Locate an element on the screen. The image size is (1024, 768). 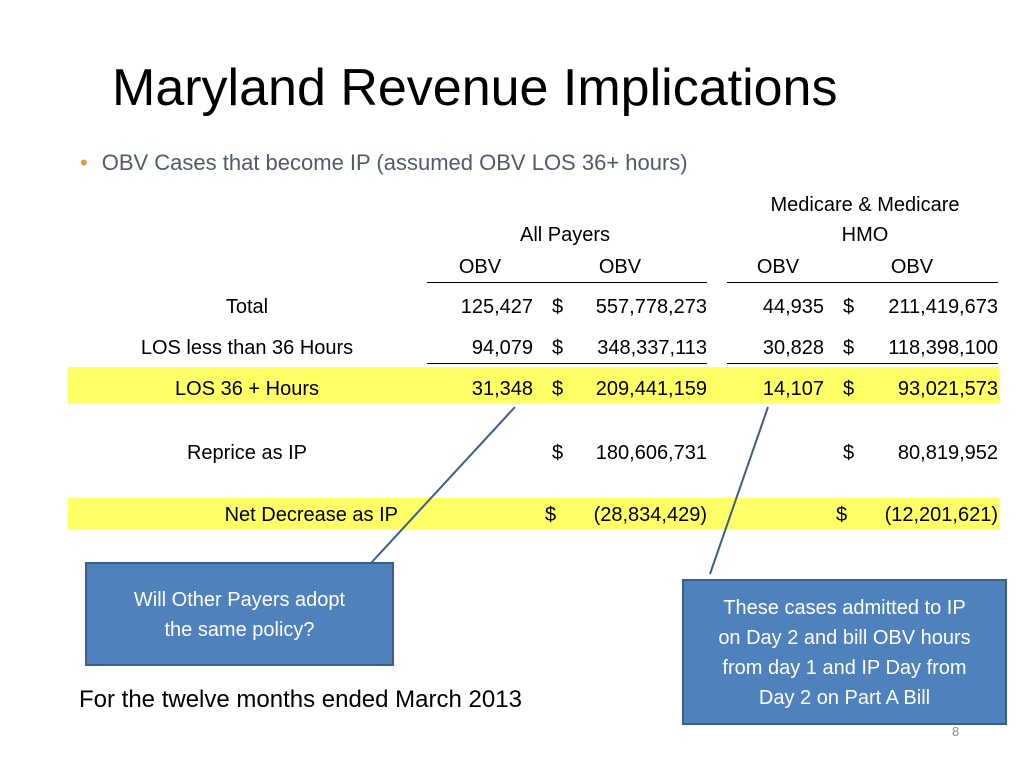
callout-right-line4: Day 2 on Part A Bill is located at coordinates (844, 698).